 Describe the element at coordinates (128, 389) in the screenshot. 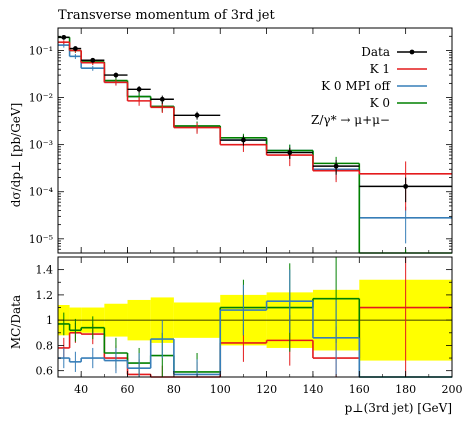

I see `x-tick-label: 60` at that location.